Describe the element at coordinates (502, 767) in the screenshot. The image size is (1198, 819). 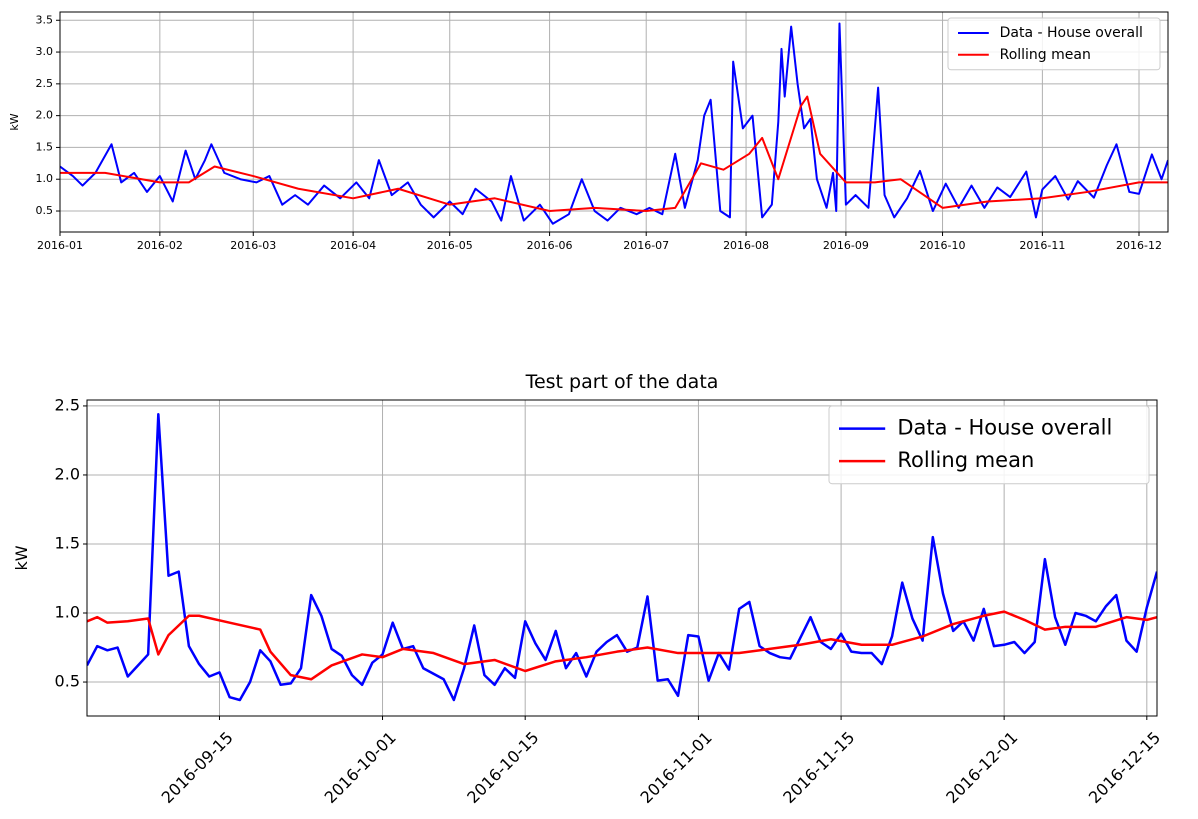
I see `x-tick-label: 2016-10-15` at that location.